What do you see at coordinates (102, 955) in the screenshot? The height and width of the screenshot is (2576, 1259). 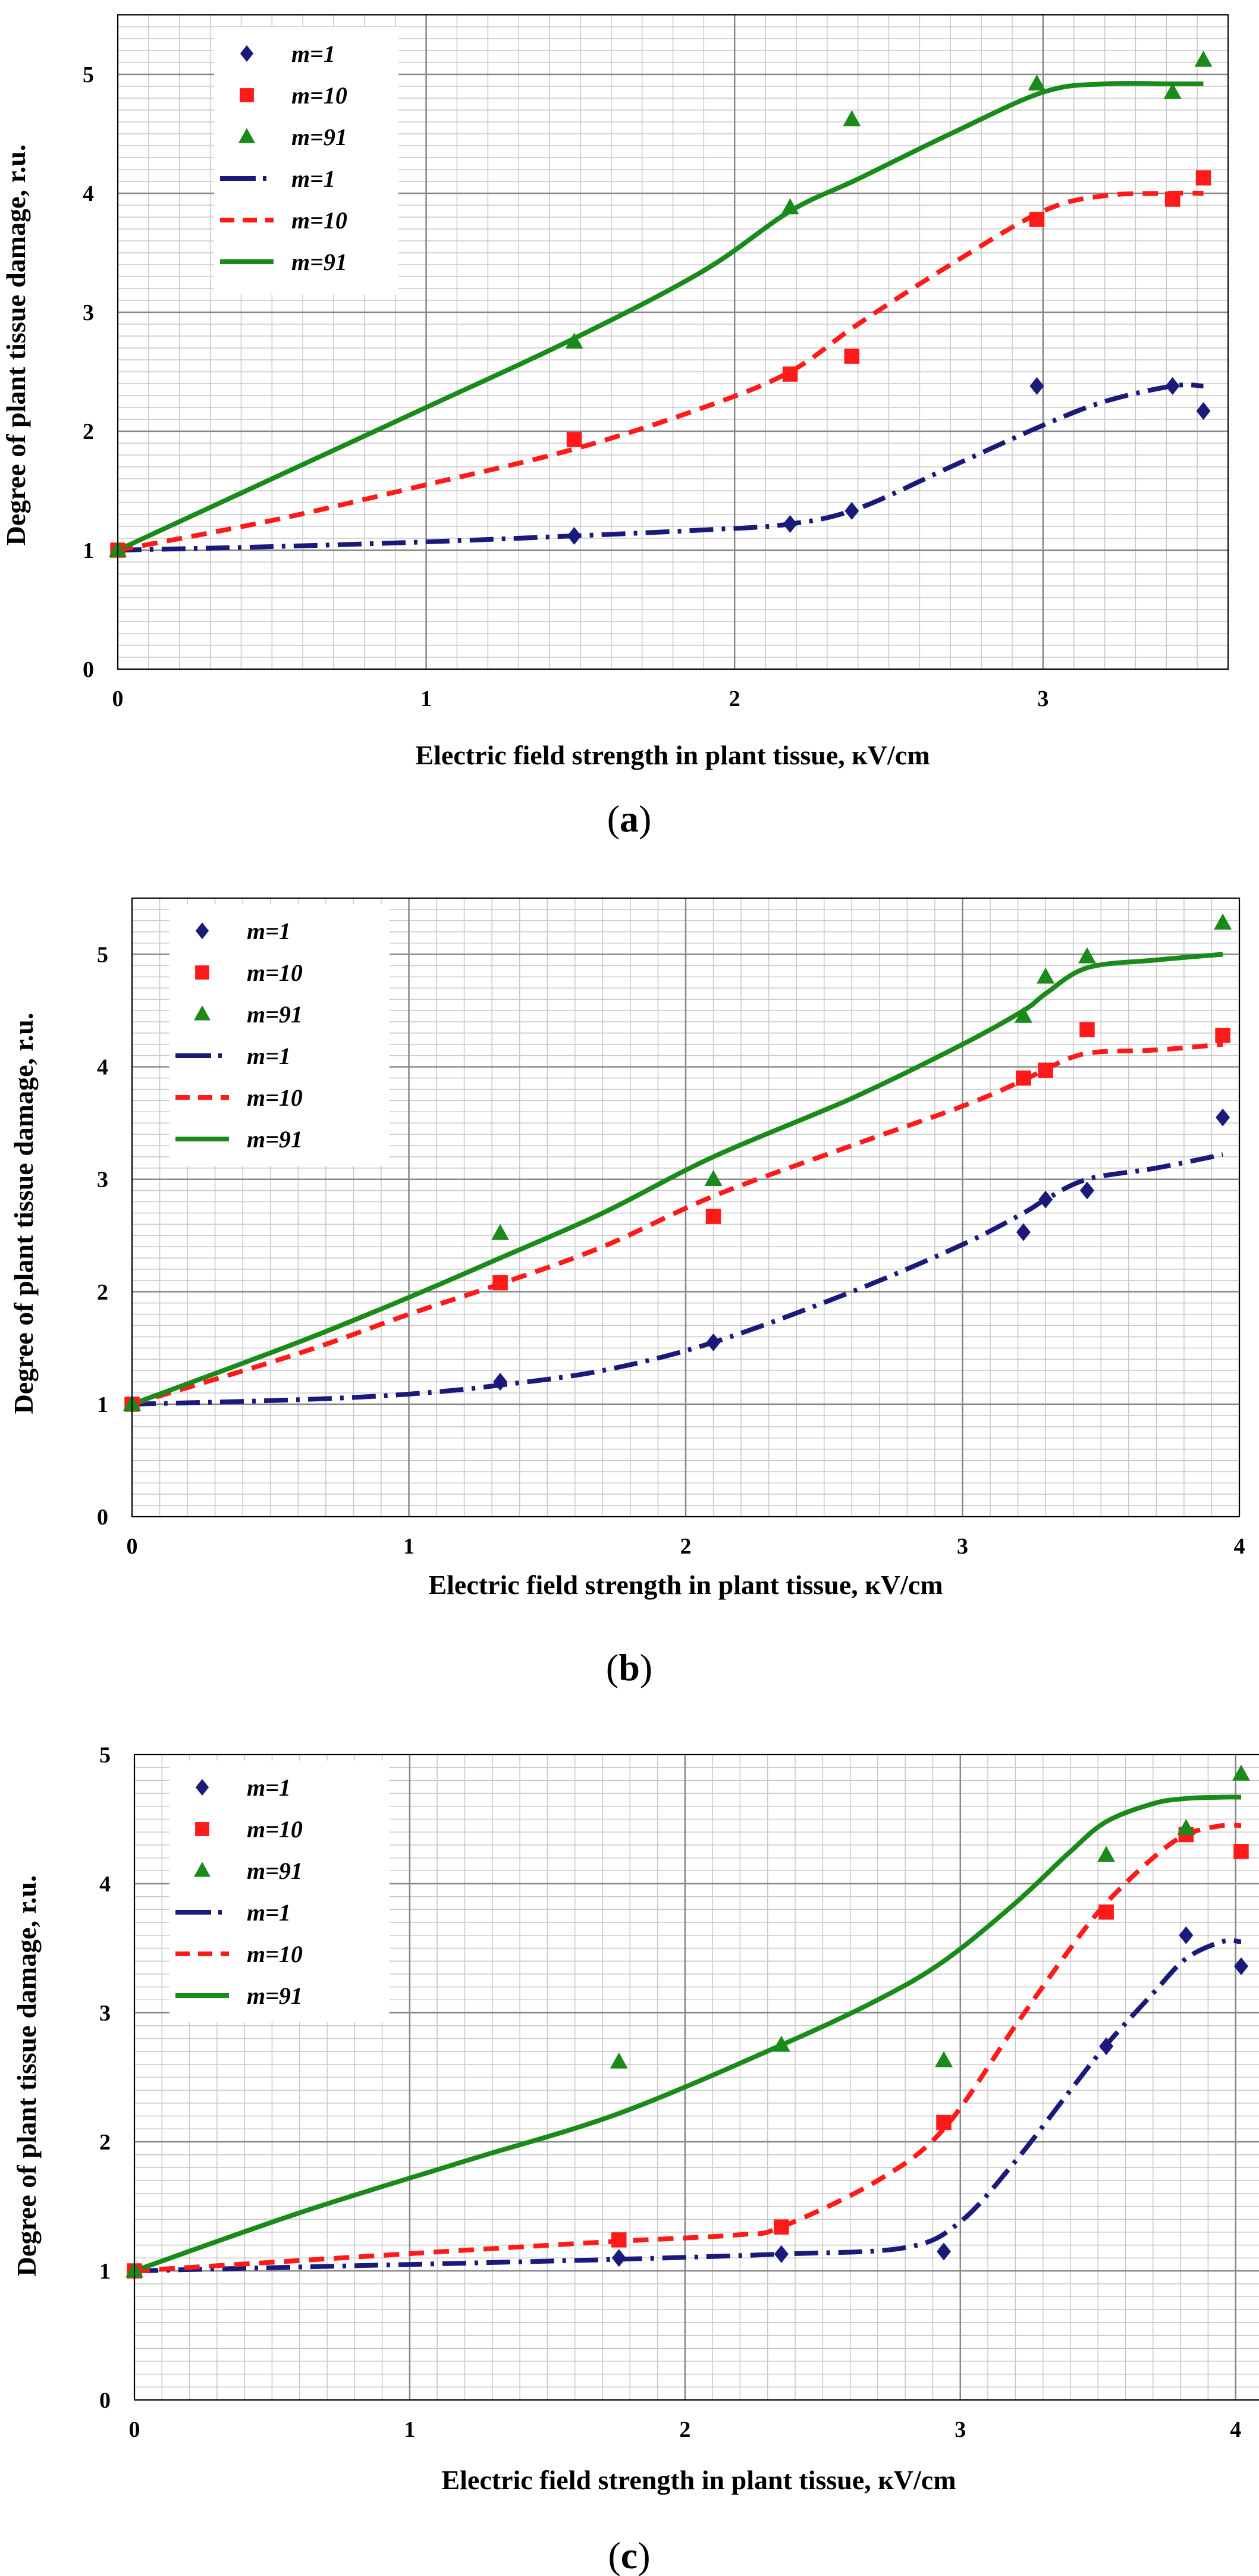 I see `y-tick-label: 5` at bounding box center [102, 955].